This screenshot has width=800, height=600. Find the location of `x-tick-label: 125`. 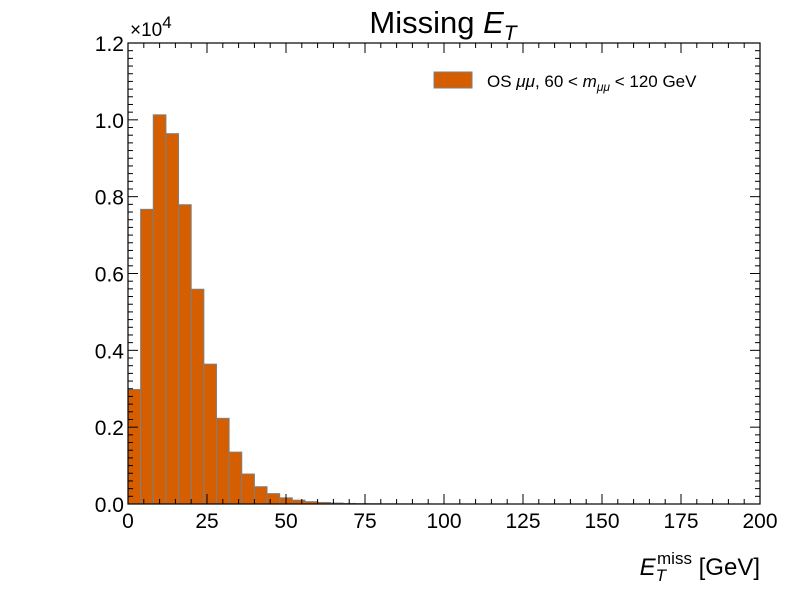

x-tick-label: 125 is located at coordinates (522, 521).